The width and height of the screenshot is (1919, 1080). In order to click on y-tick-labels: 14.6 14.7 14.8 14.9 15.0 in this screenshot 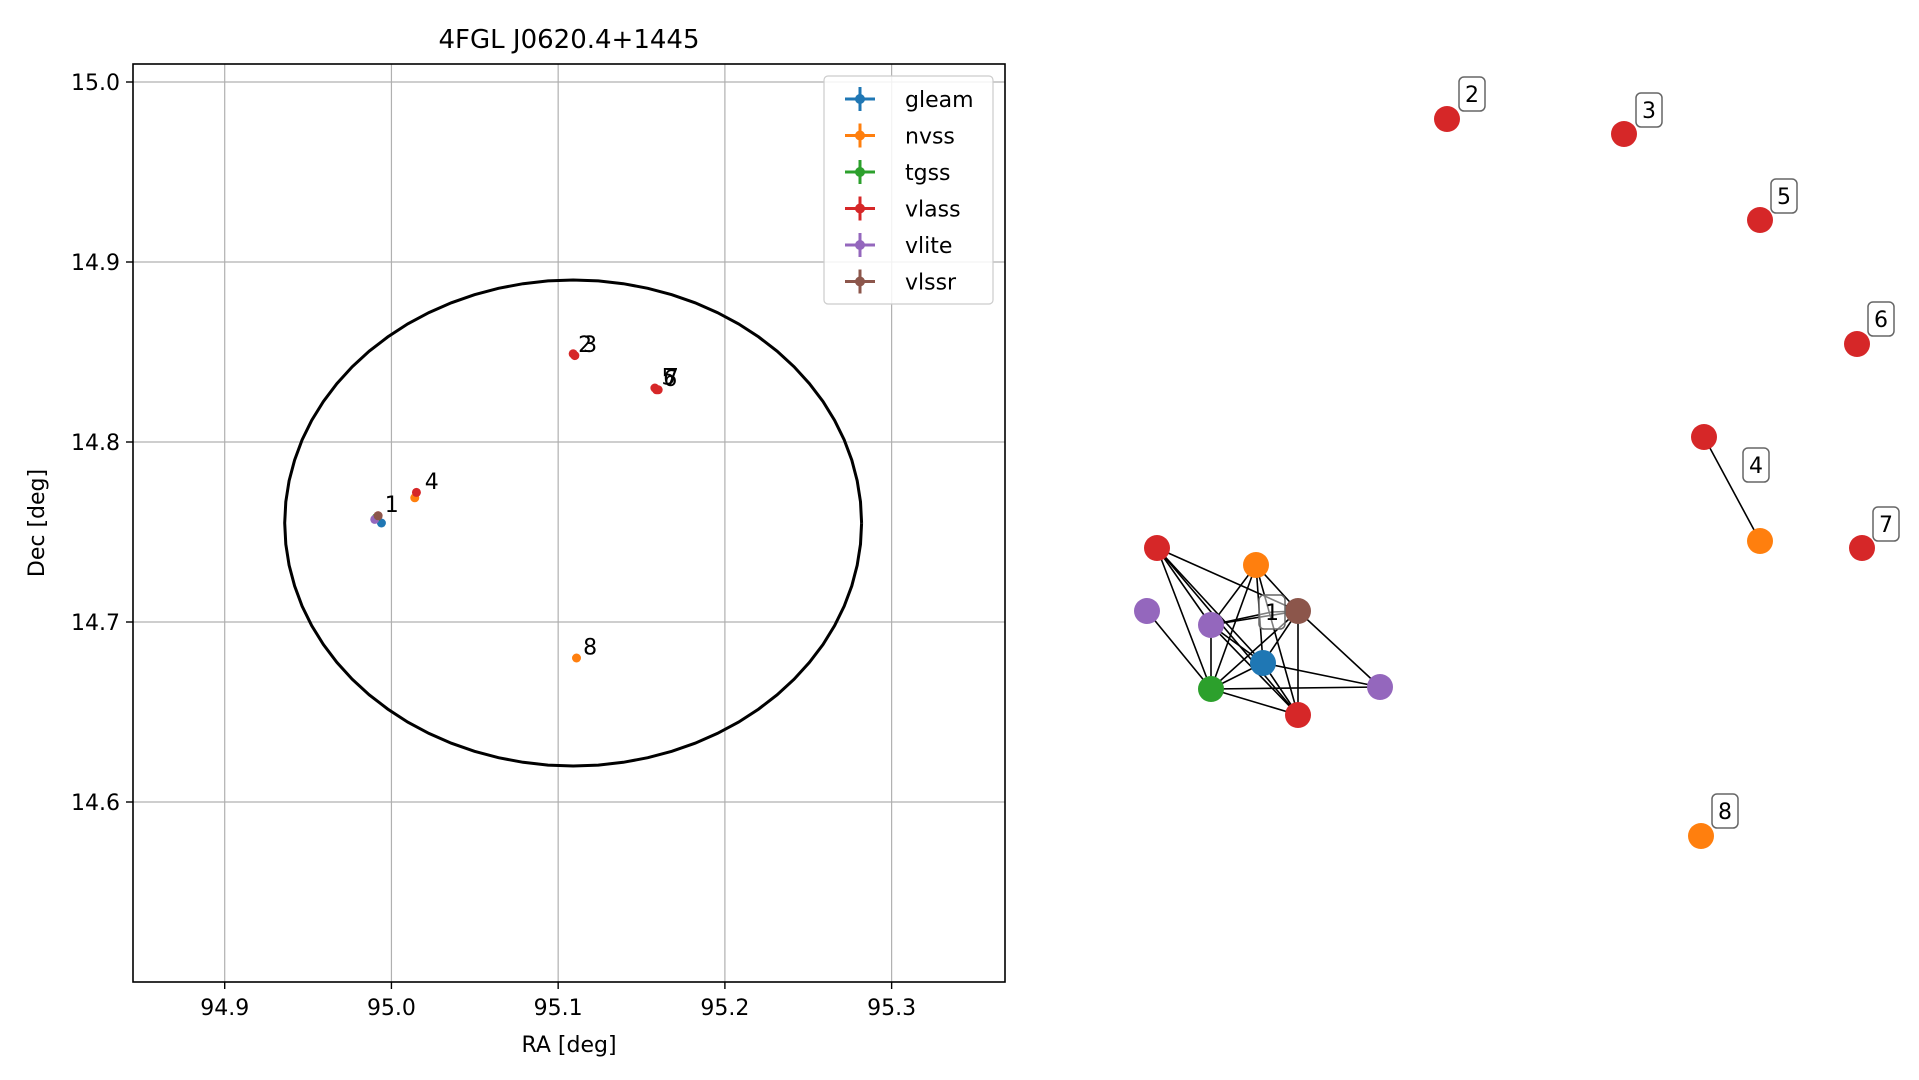, I will do `click(102, 443)`.